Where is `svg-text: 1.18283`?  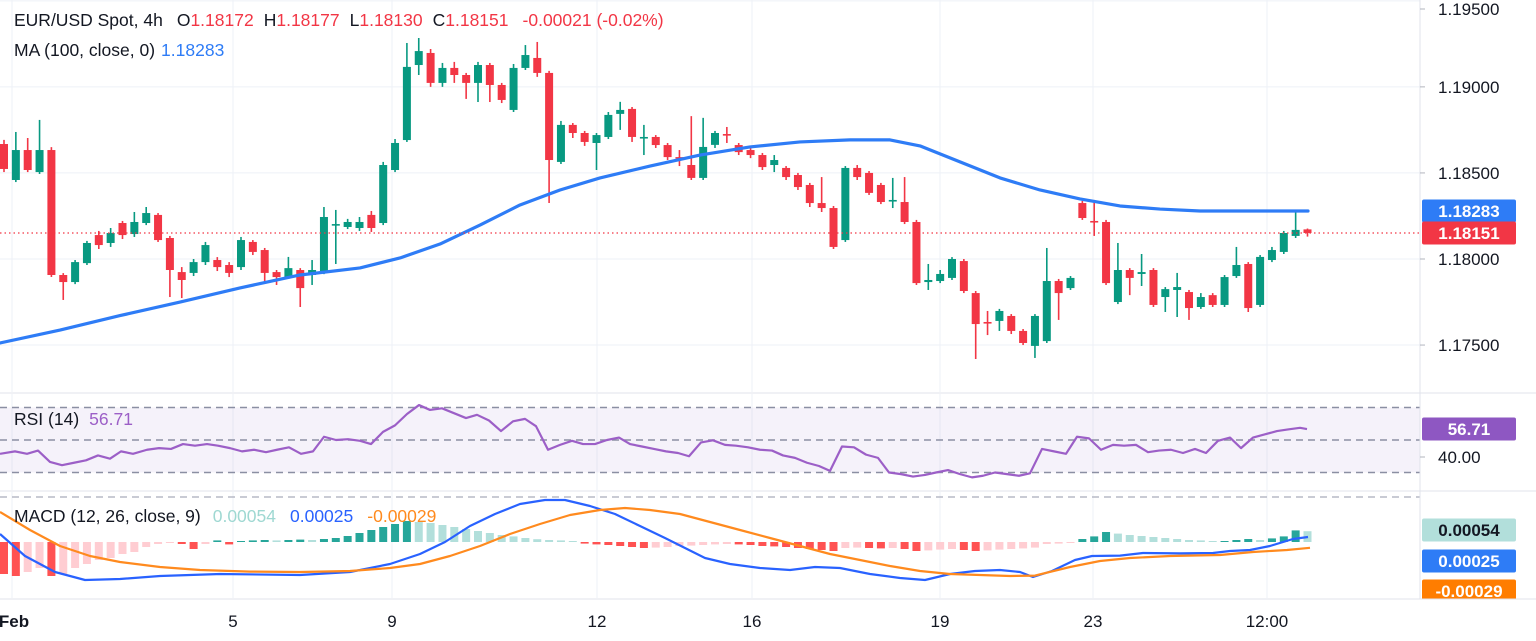
svg-text: 1.18283 is located at coordinates (1468, 211).